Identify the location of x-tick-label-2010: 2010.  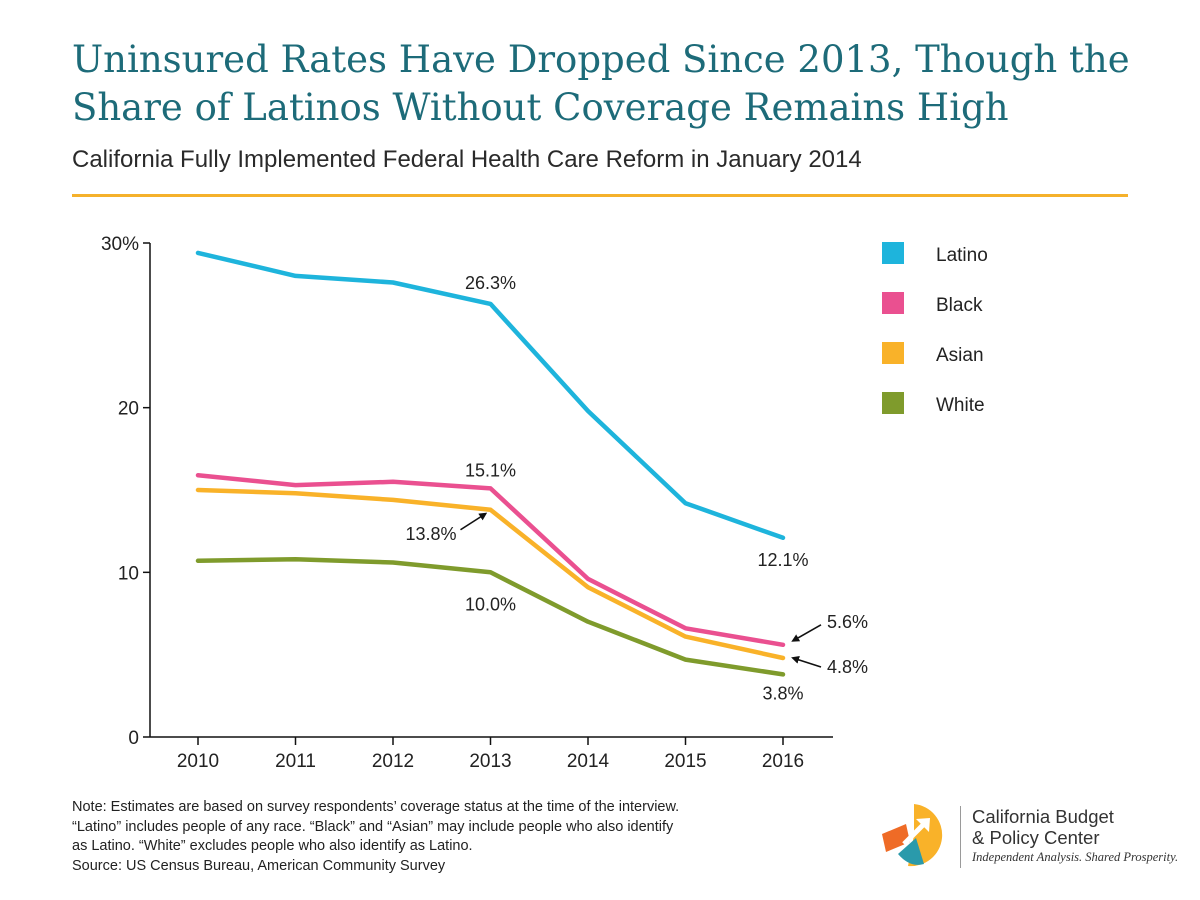
(198, 761).